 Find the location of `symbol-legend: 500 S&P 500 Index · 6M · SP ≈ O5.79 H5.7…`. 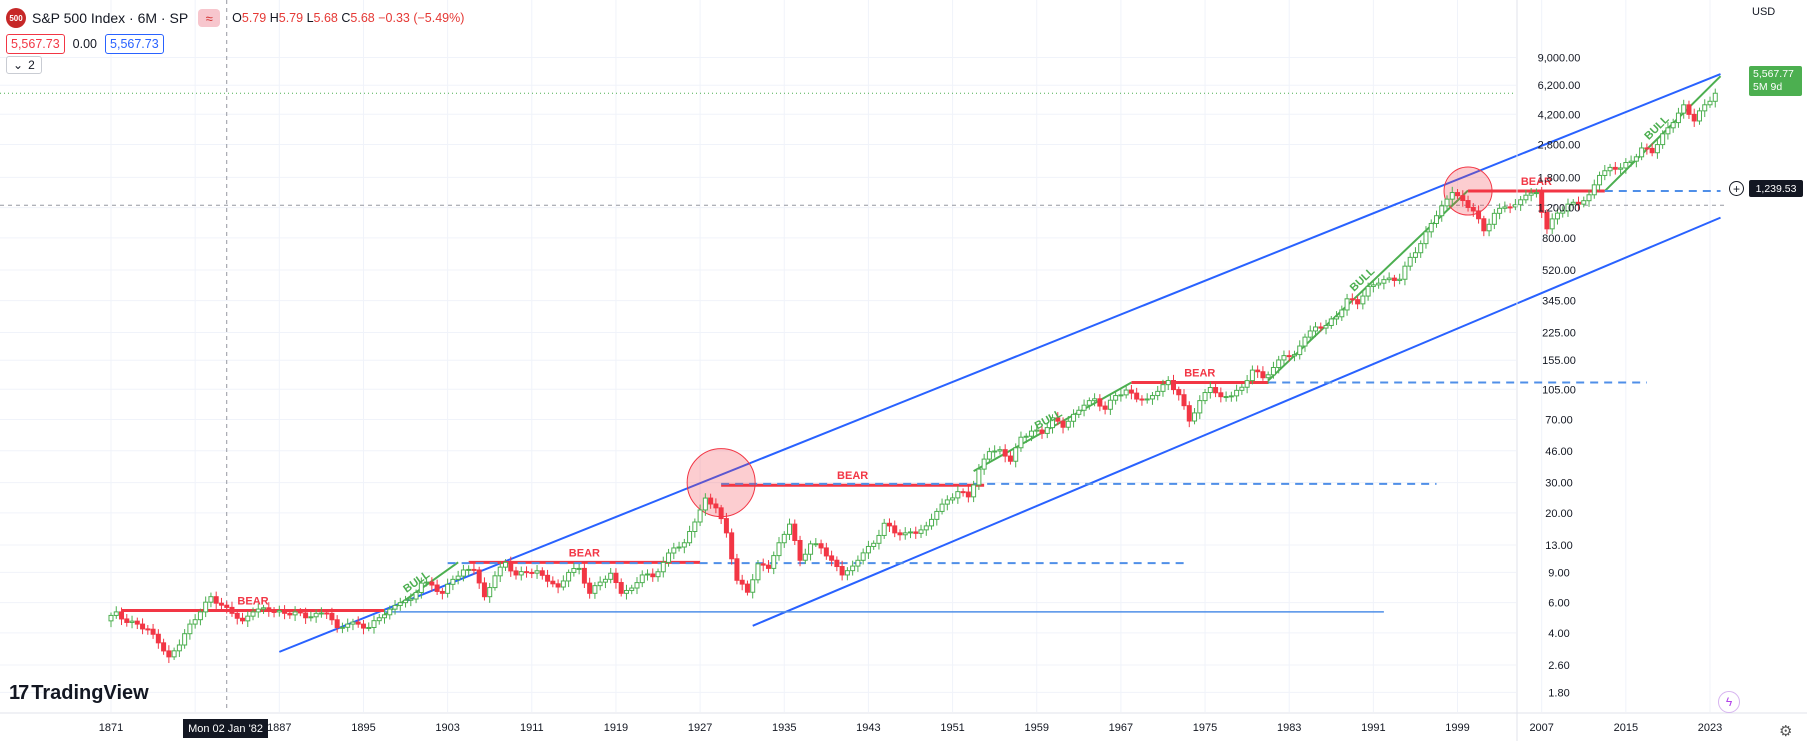

symbol-legend: 500 S&P 500 Index · 6M · SP ≈ O5.79 H5.7… is located at coordinates (235, 18).